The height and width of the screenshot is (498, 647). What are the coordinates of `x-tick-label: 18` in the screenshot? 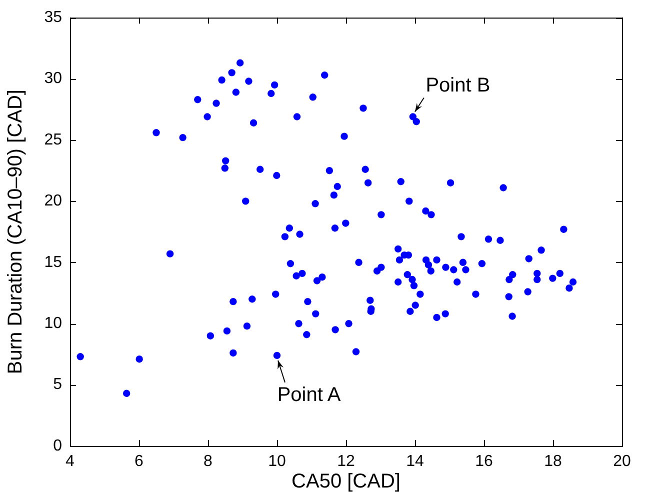 It's located at (553, 461).